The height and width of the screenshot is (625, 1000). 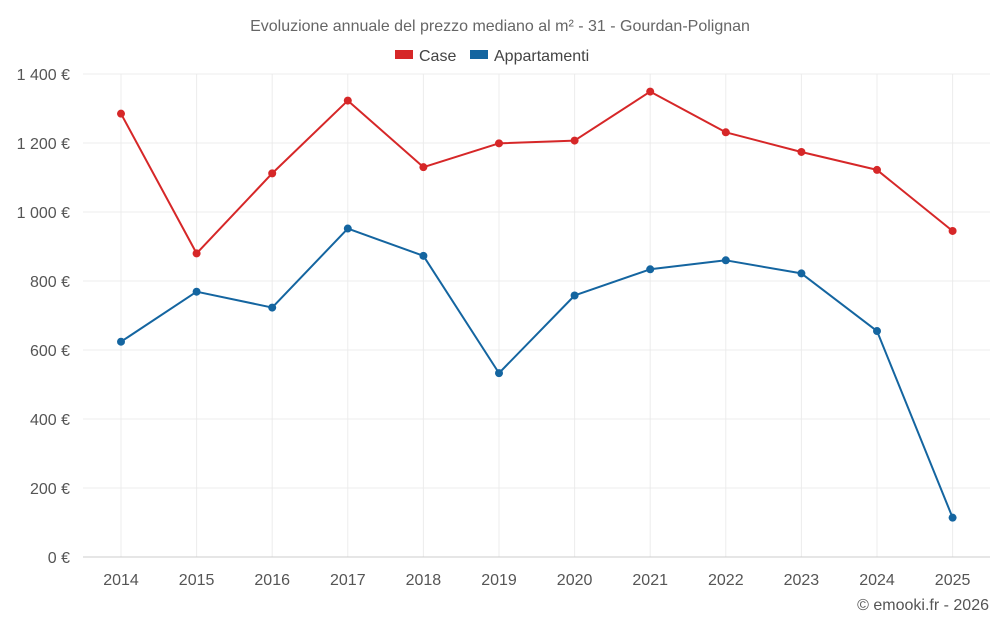 What do you see at coordinates (575, 580) in the screenshot?
I see `x-tick-label: 2020` at bounding box center [575, 580].